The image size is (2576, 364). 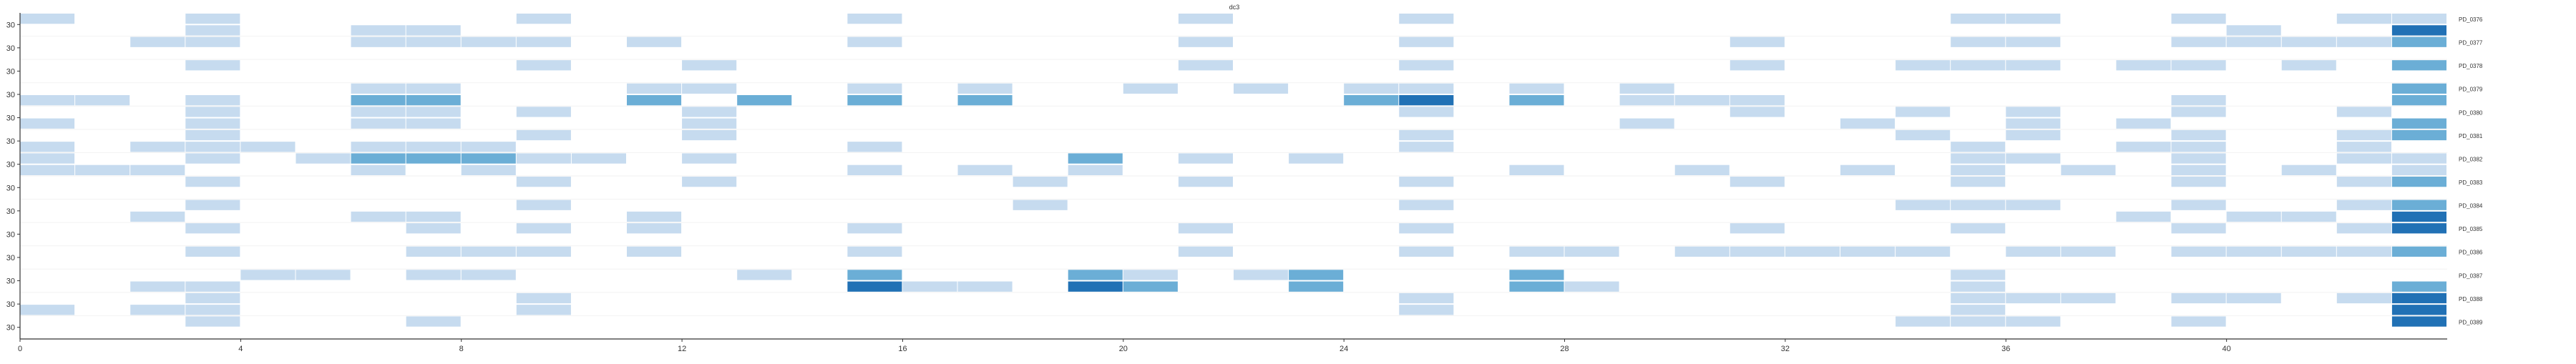 What do you see at coordinates (2005, 349) in the screenshot?
I see `x-tick-label: 36` at bounding box center [2005, 349].